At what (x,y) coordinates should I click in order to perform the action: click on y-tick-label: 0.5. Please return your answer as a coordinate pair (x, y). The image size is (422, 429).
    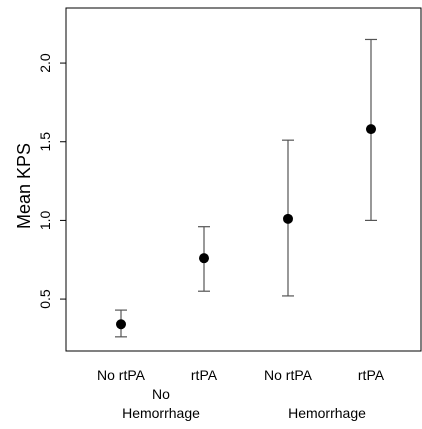
    Looking at the image, I should click on (45, 299).